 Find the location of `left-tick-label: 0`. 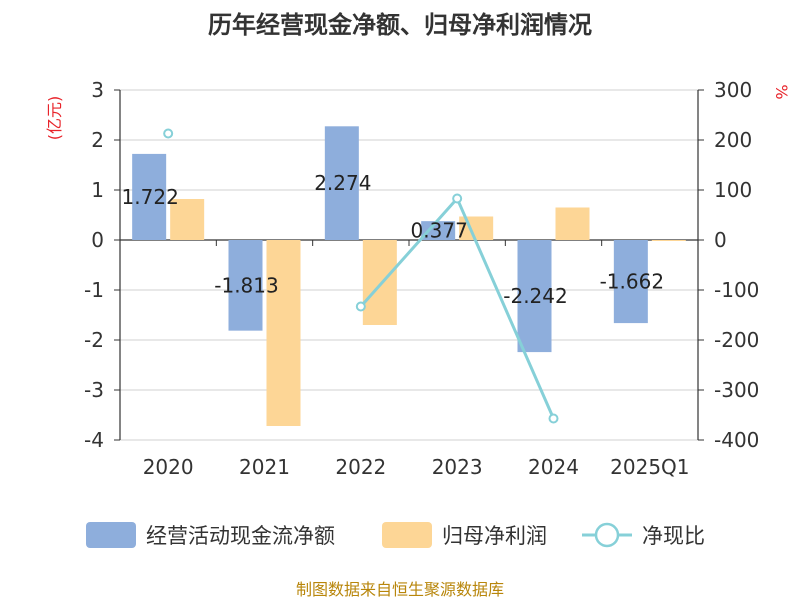

left-tick-label: 0 is located at coordinates (97, 240).